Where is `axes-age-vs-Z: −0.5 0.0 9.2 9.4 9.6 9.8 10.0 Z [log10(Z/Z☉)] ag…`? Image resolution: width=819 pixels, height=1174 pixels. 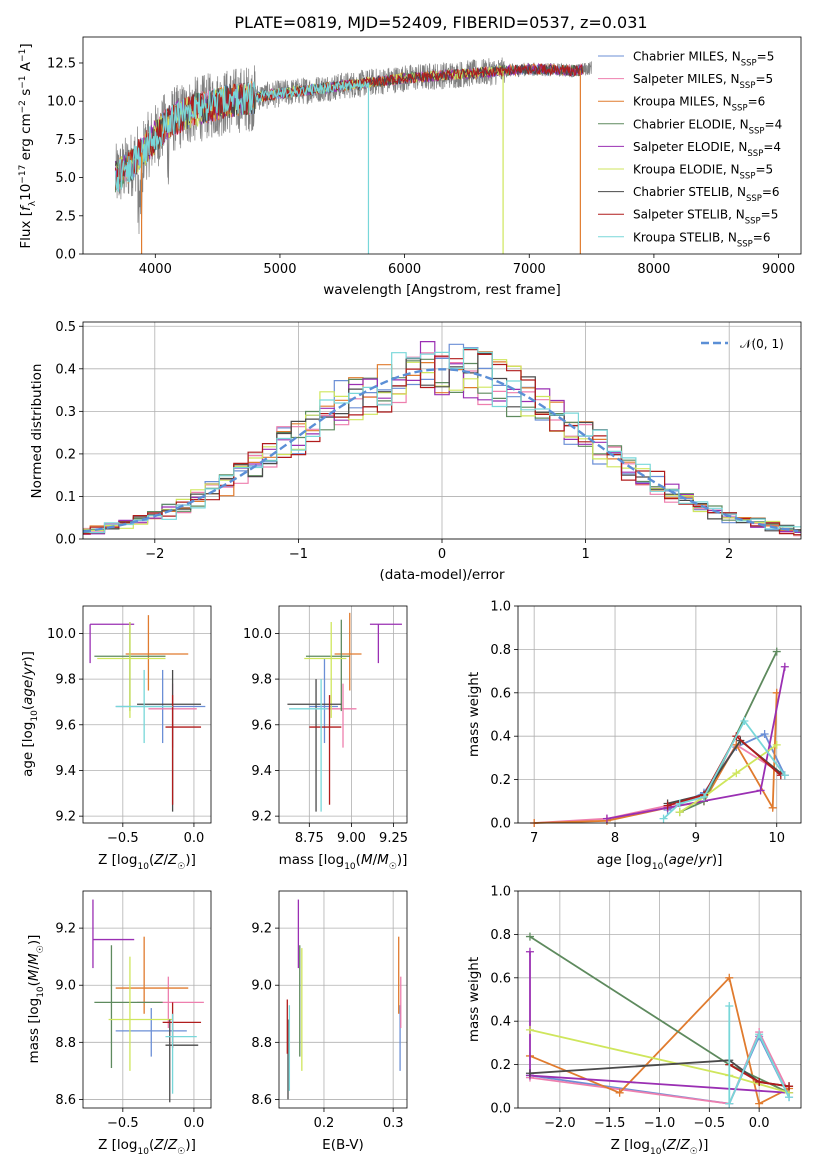
axes-age-vs-Z: −0.5 0.0 9.2 9.4 9.6 9.8 10.0 Z [log10(Z/Z☉)] ag… is located at coordinates (116, 738).